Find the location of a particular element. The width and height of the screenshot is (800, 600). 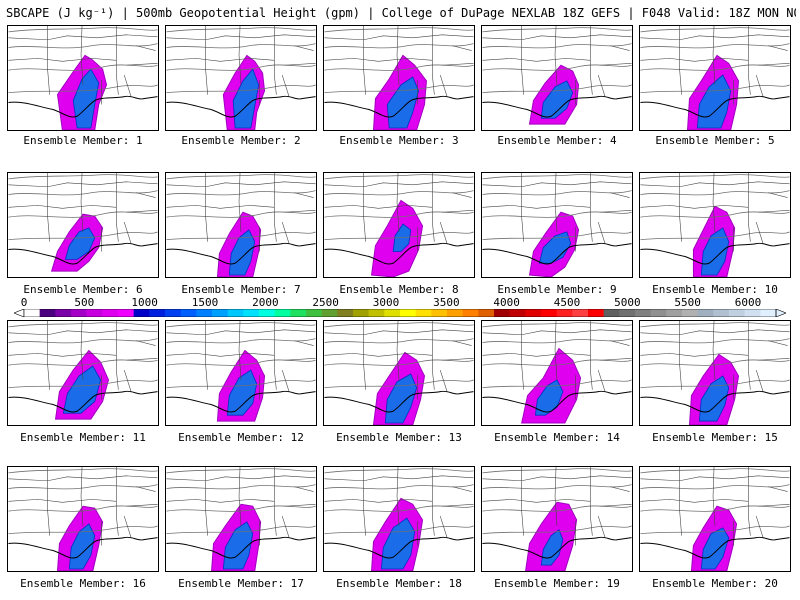

ensemble-member-label: Ensemble Member: 13 is located at coordinates (399, 437).